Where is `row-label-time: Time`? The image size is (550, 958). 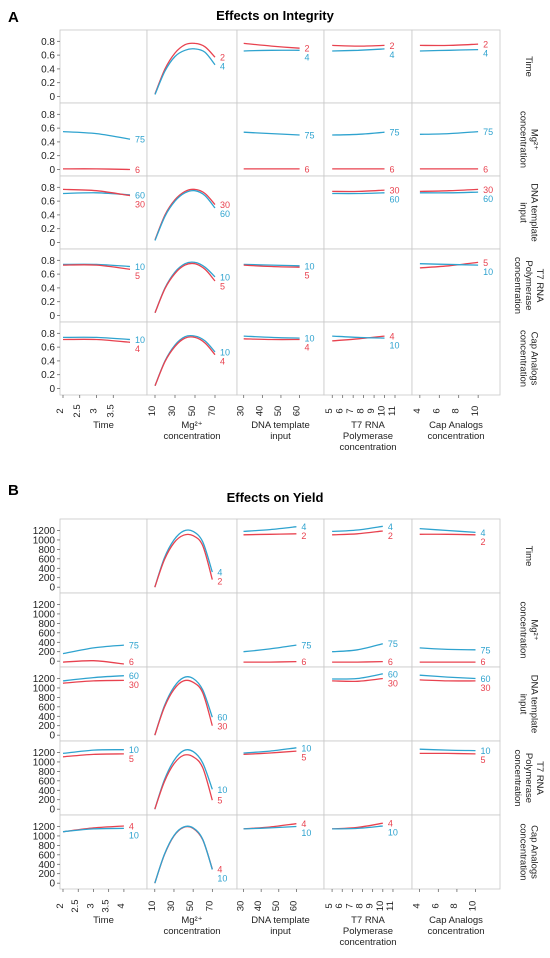 row-label-time: Time is located at coordinates (528, 66).